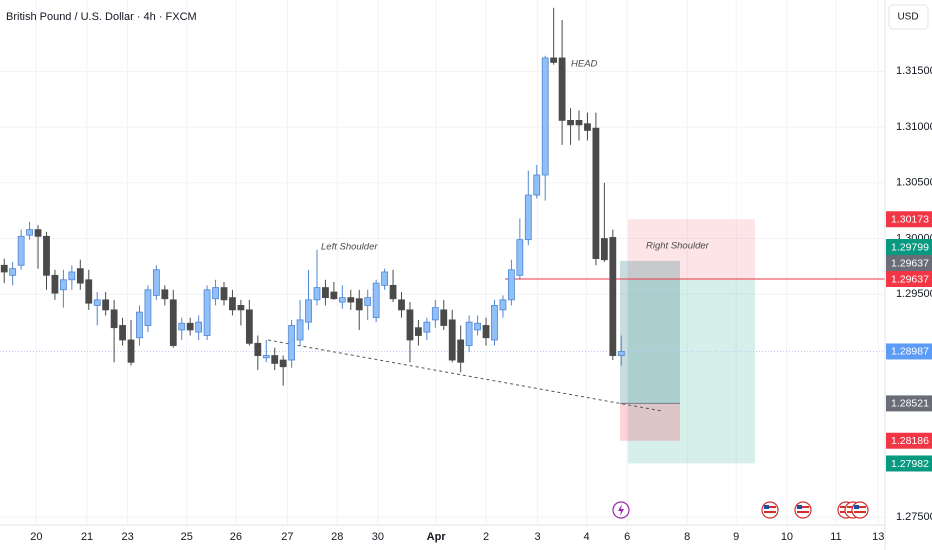 Image resolution: width=932 pixels, height=550 pixels. I want to click on x-tick-label: 21, so click(87, 537).